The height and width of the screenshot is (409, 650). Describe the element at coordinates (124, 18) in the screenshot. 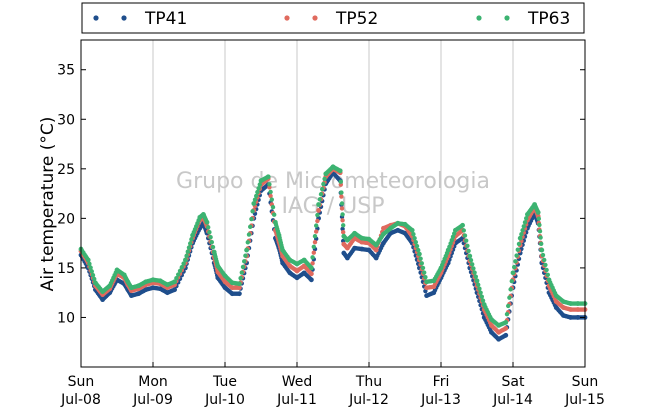

I see `legend-marker-tp41-b` at that location.